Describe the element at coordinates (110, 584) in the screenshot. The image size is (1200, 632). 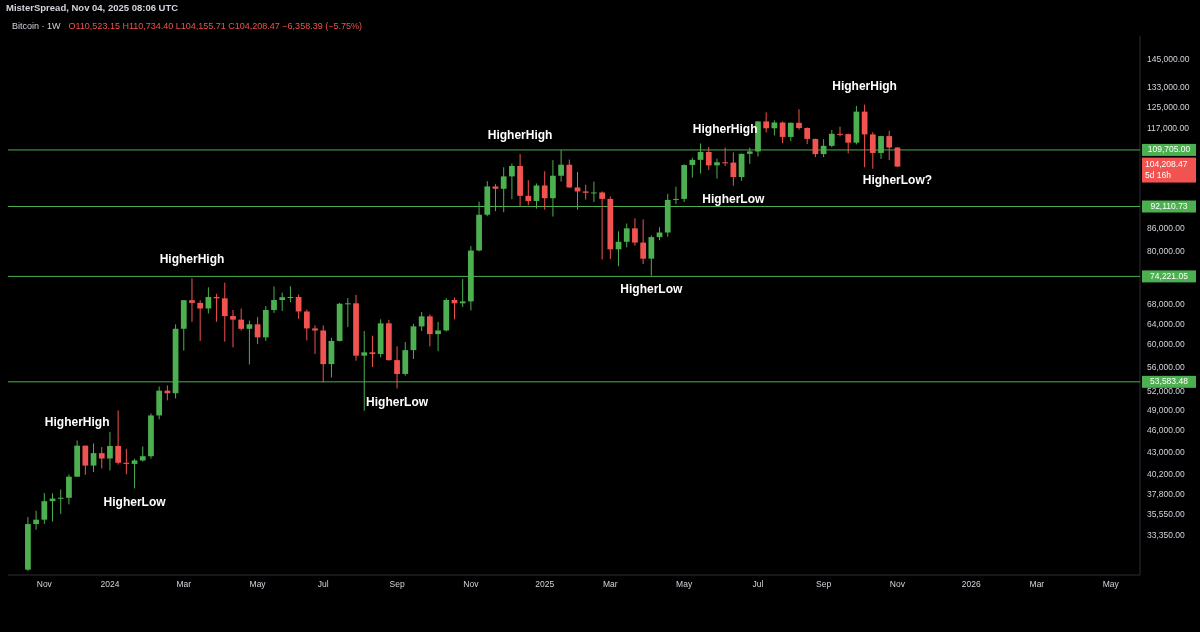
I see `x-tick-label: 2024` at that location.